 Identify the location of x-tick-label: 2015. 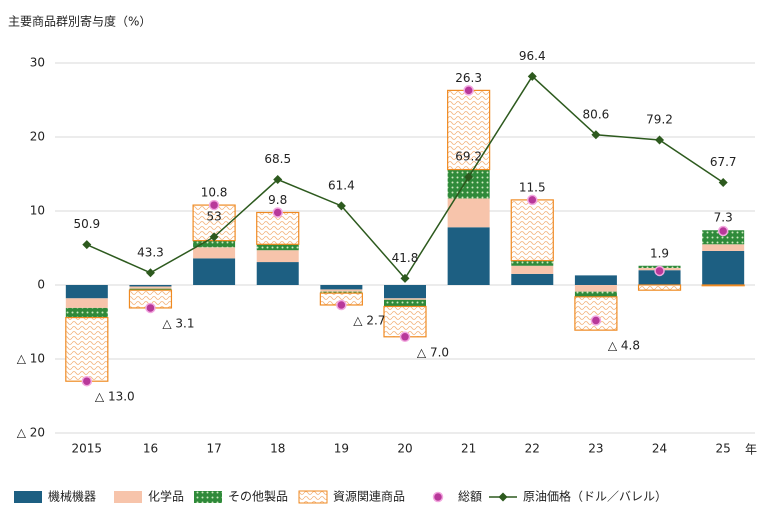
(87, 449).